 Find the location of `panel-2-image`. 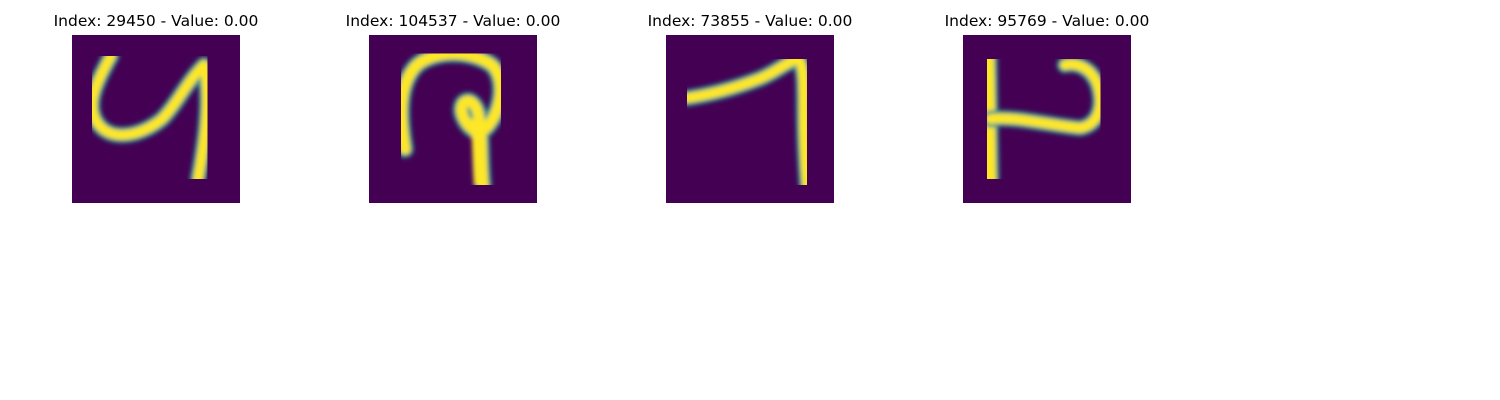

panel-2-image is located at coordinates (453, 119).